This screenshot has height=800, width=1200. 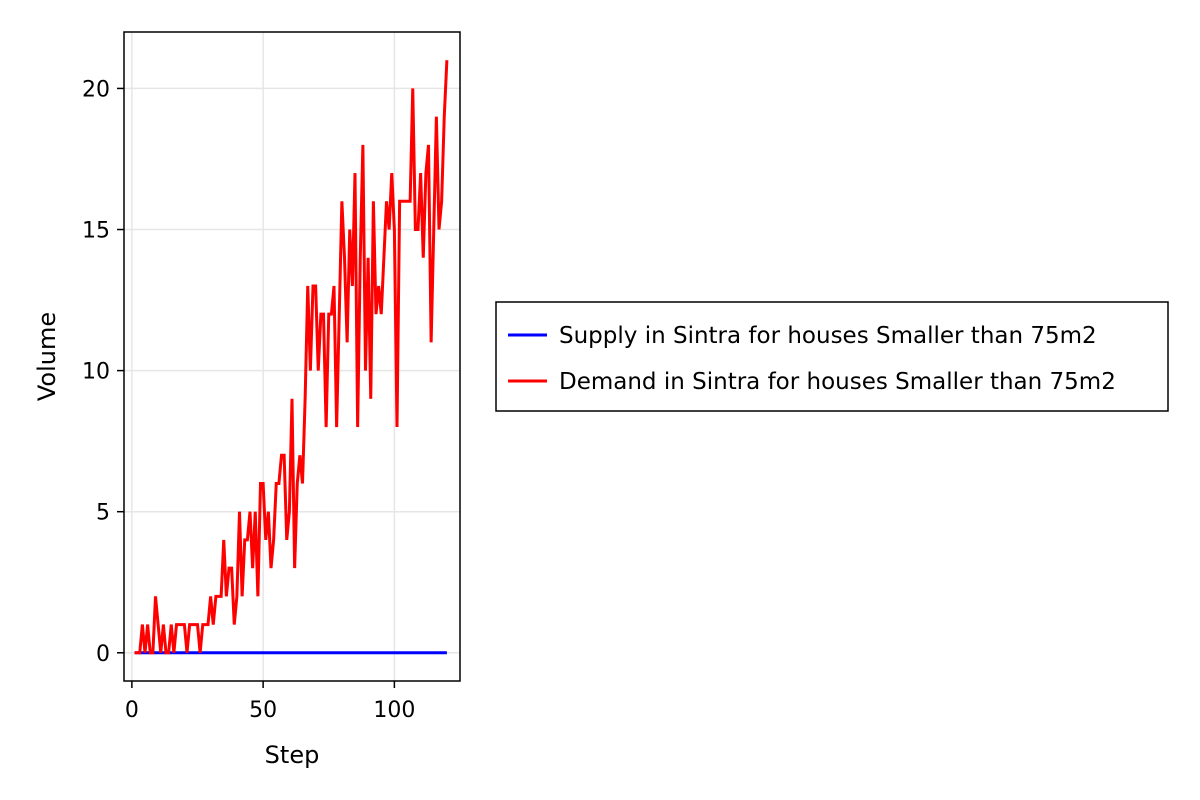 I want to click on x-tick-label: 100, so click(x=394, y=710).